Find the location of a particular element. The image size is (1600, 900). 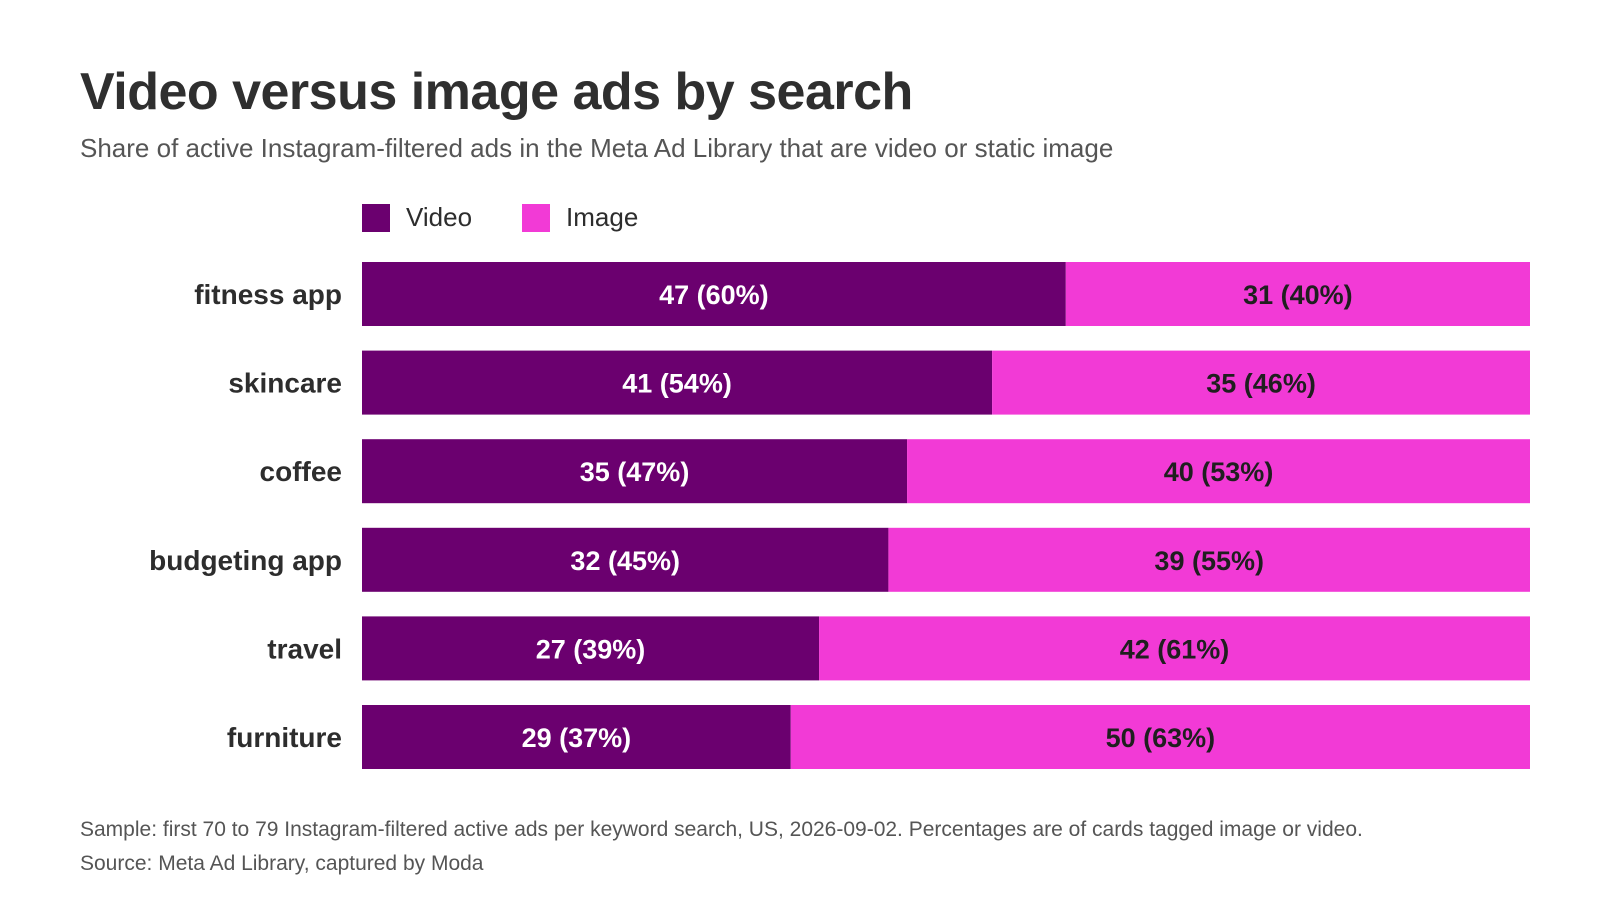

data-label-video: 35 (47%) is located at coordinates (635, 472).